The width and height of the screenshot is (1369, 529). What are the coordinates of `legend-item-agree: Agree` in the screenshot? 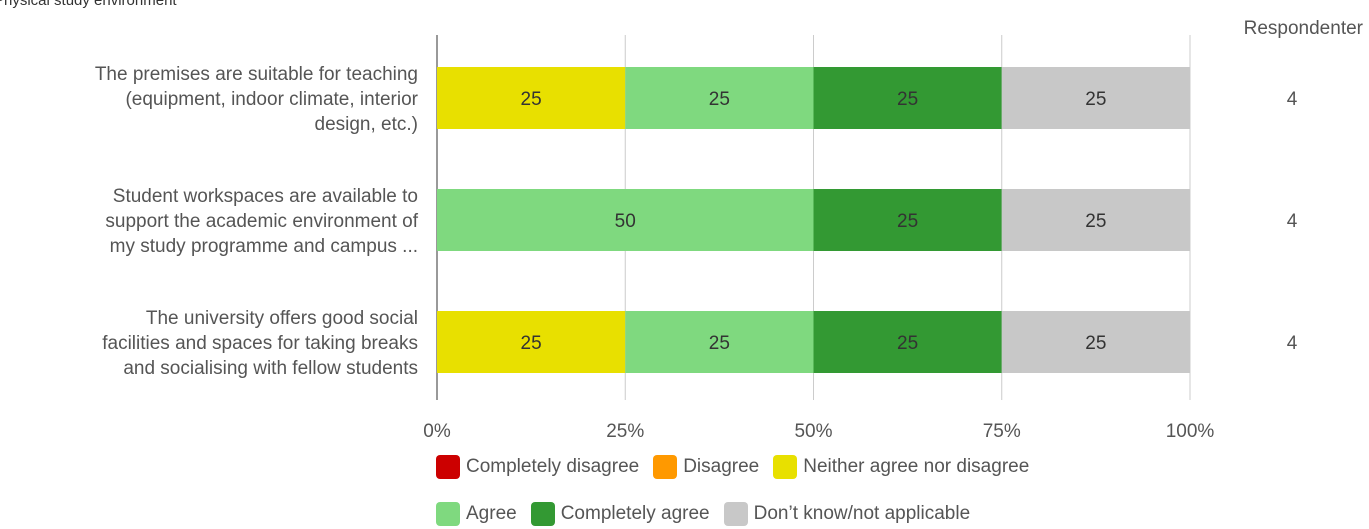 It's located at (476, 514).